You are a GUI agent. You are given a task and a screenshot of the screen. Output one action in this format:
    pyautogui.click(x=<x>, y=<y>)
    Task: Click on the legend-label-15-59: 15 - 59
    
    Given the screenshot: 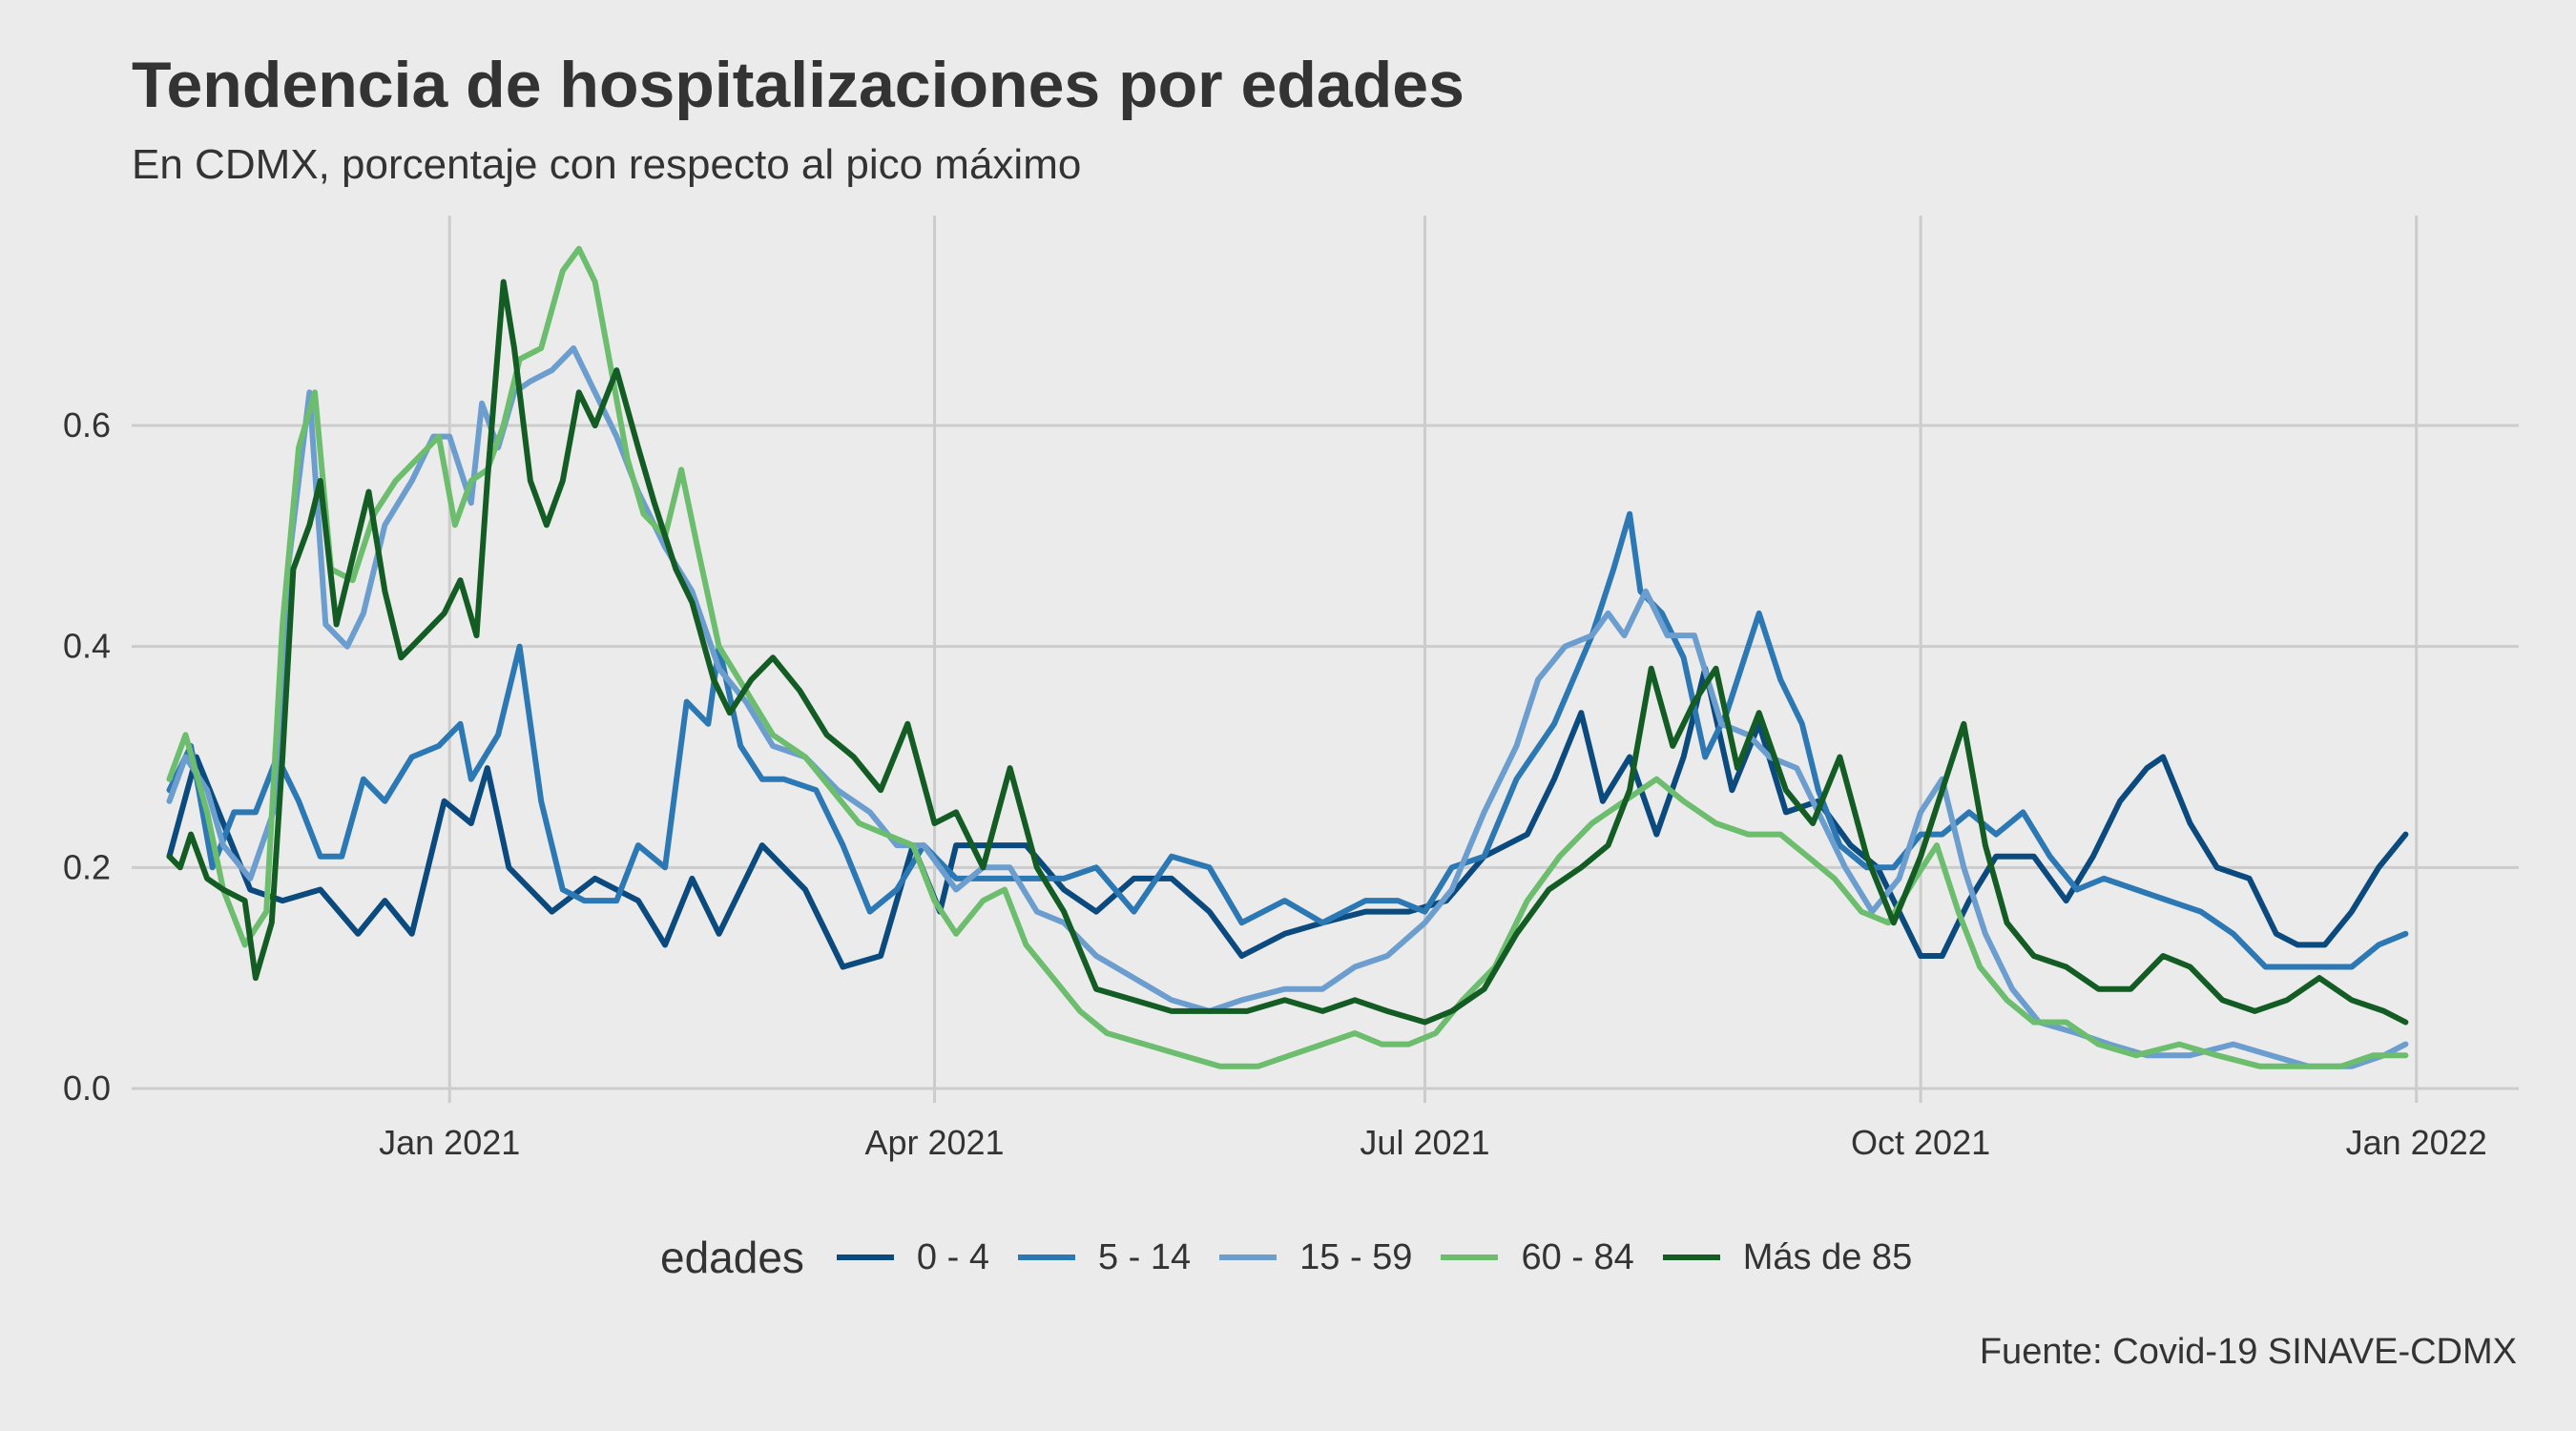 What is the action you would take?
    pyautogui.click(x=1356, y=1256)
    